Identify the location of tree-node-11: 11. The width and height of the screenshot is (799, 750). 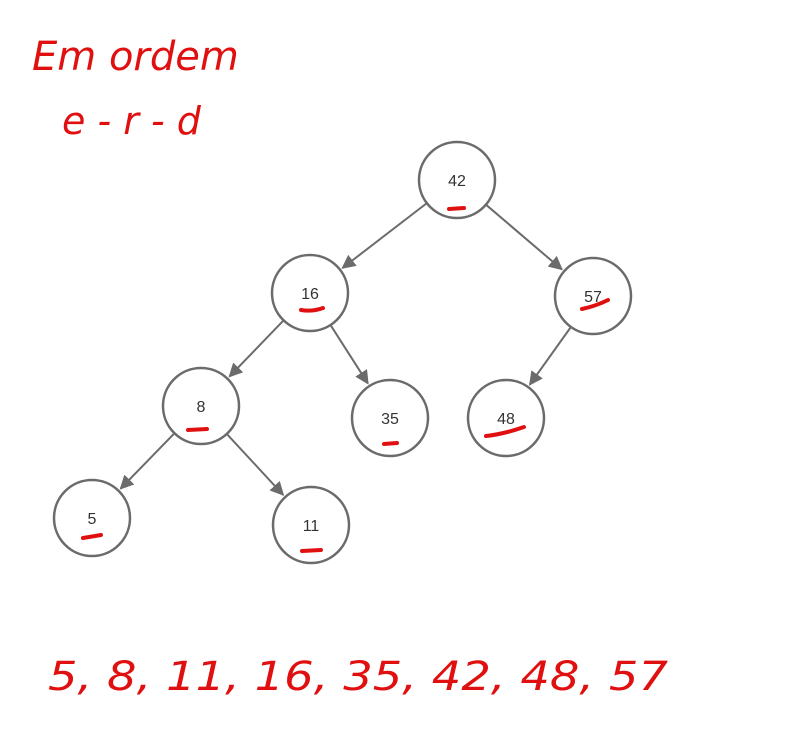
(311, 525).